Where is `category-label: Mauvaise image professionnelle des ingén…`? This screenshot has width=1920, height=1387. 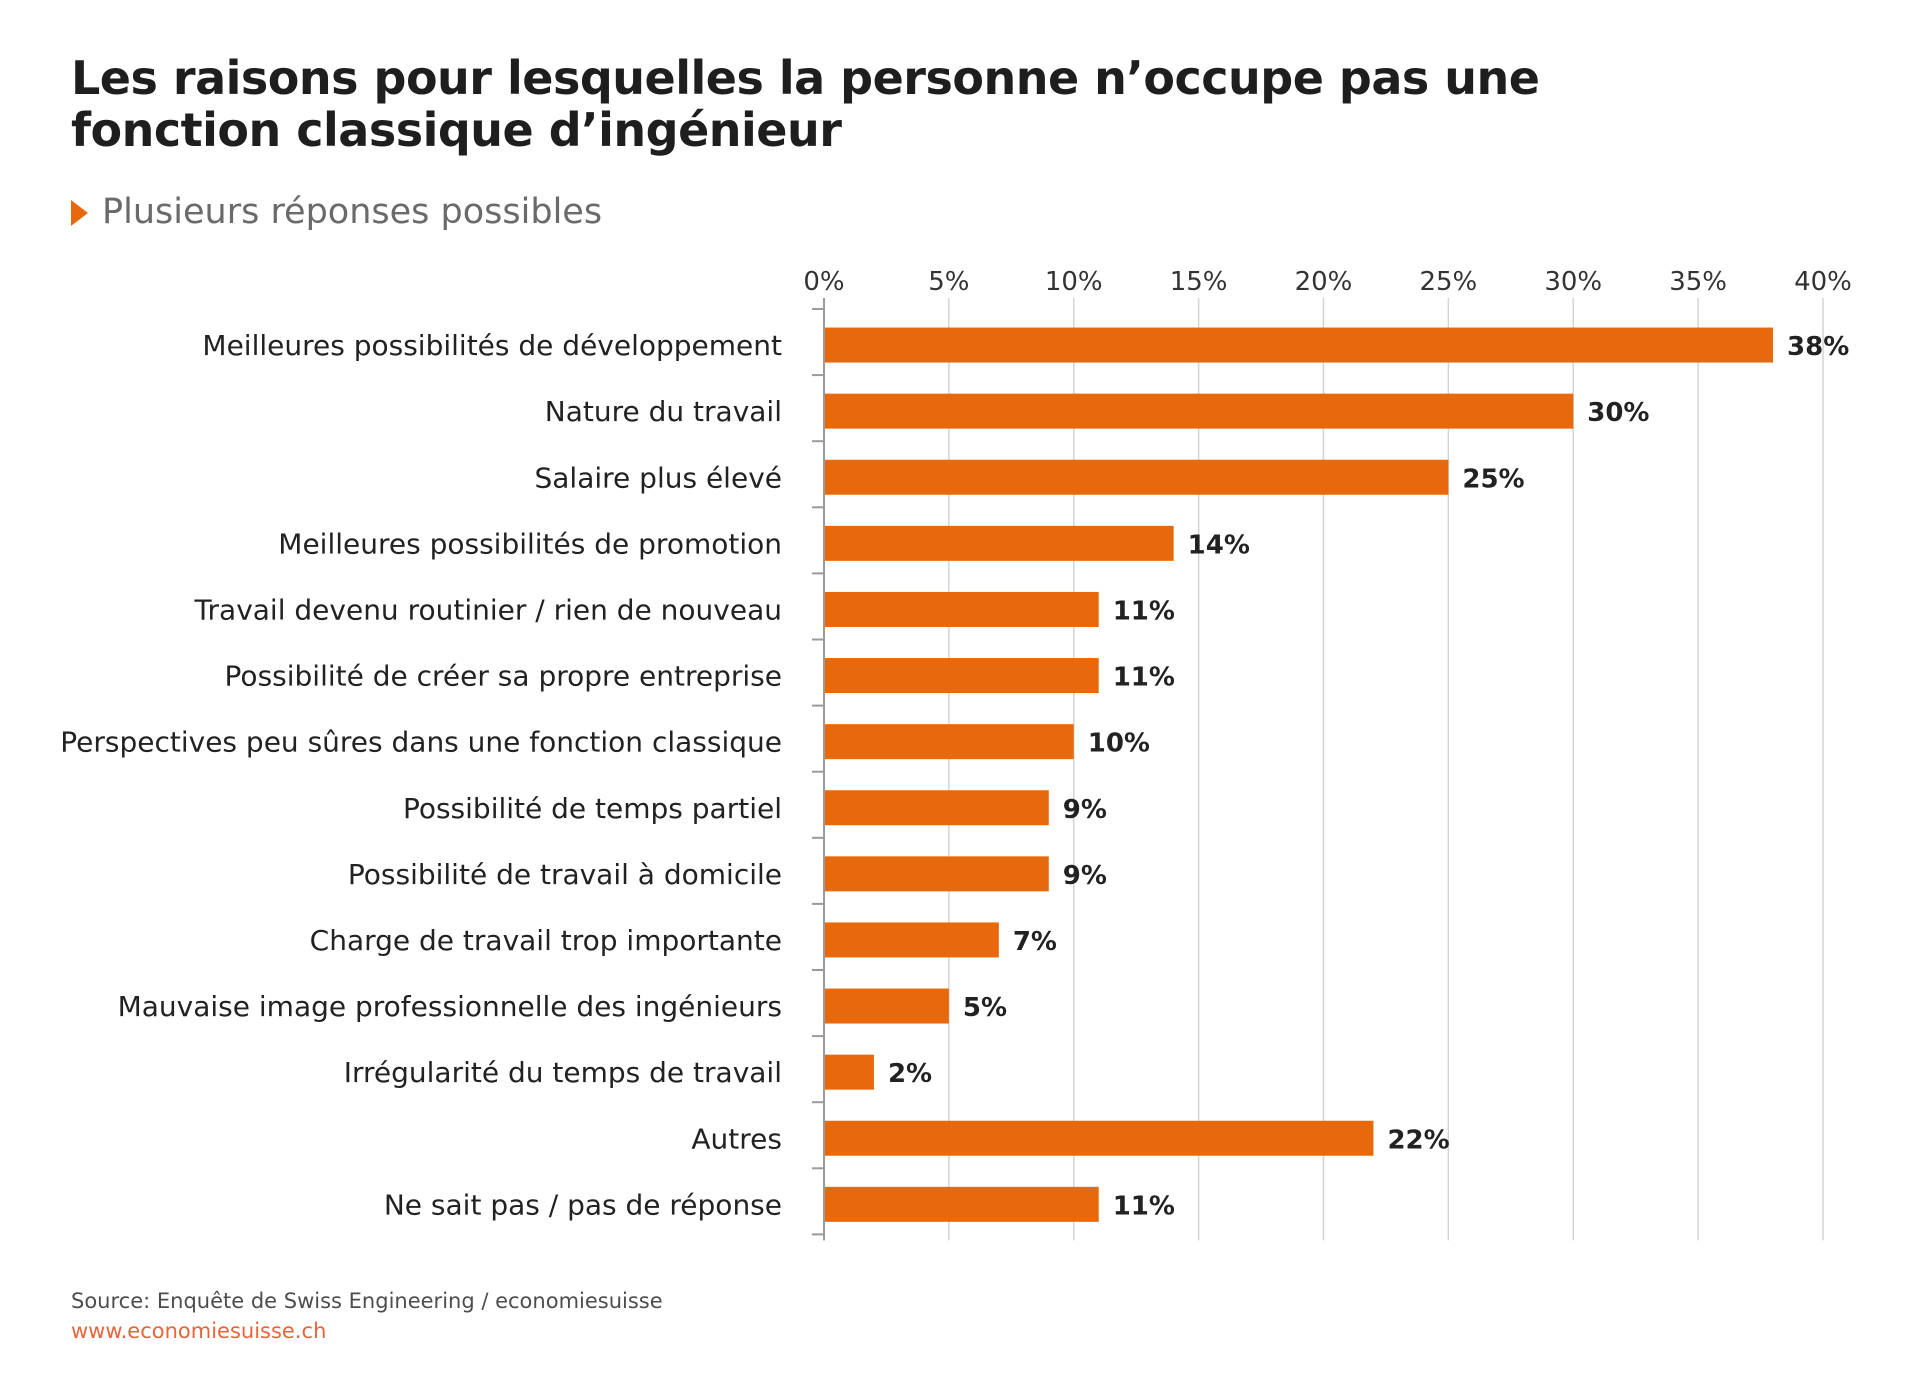
category-label: Mauvaise image professionnelle des ingén… is located at coordinates (450, 1006).